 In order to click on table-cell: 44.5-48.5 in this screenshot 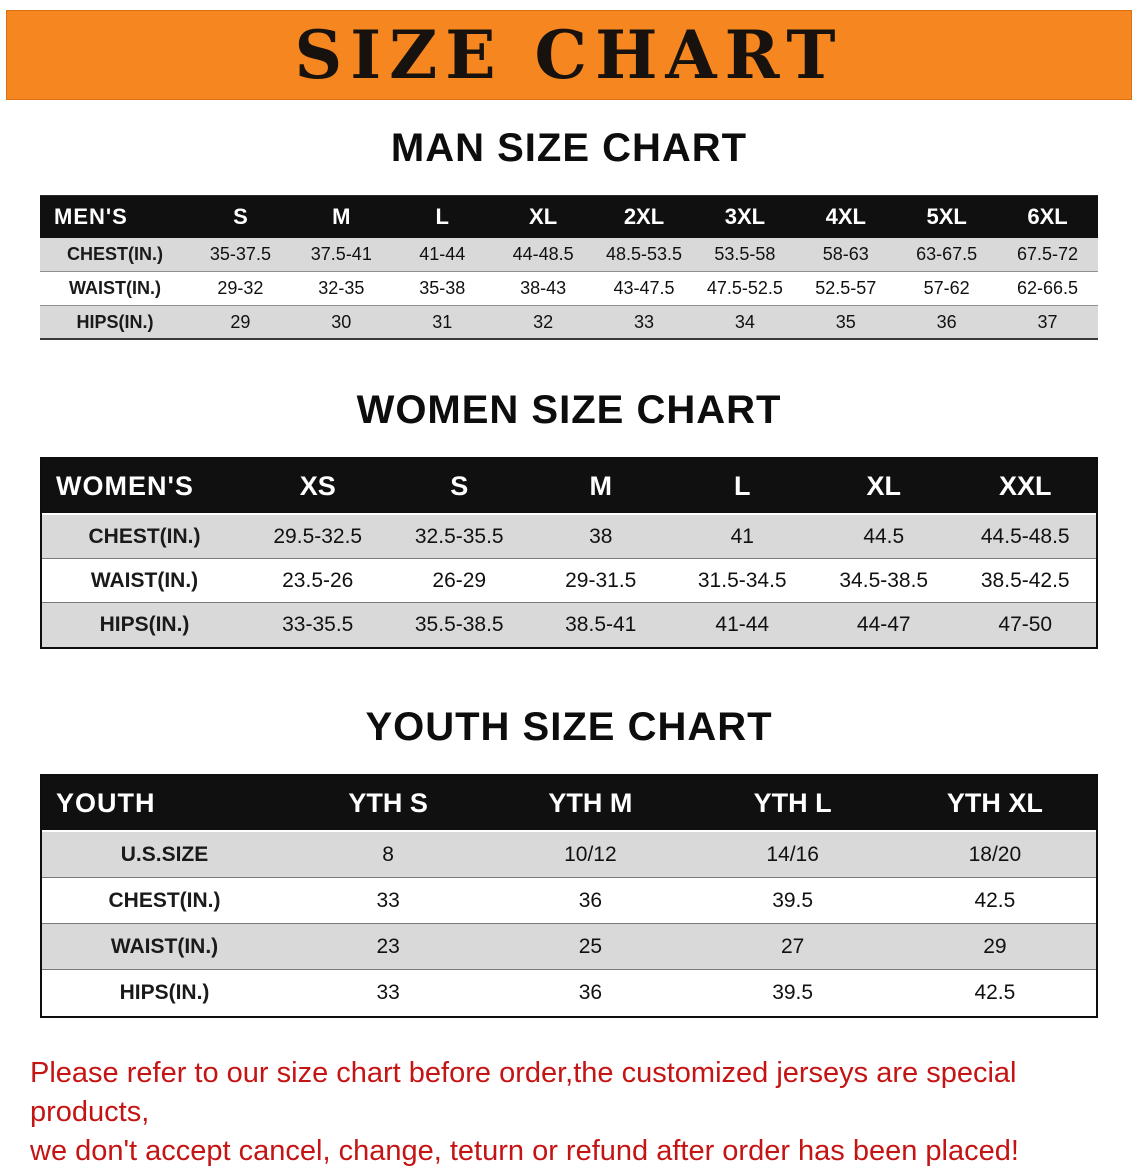, I will do `click(1025, 536)`.